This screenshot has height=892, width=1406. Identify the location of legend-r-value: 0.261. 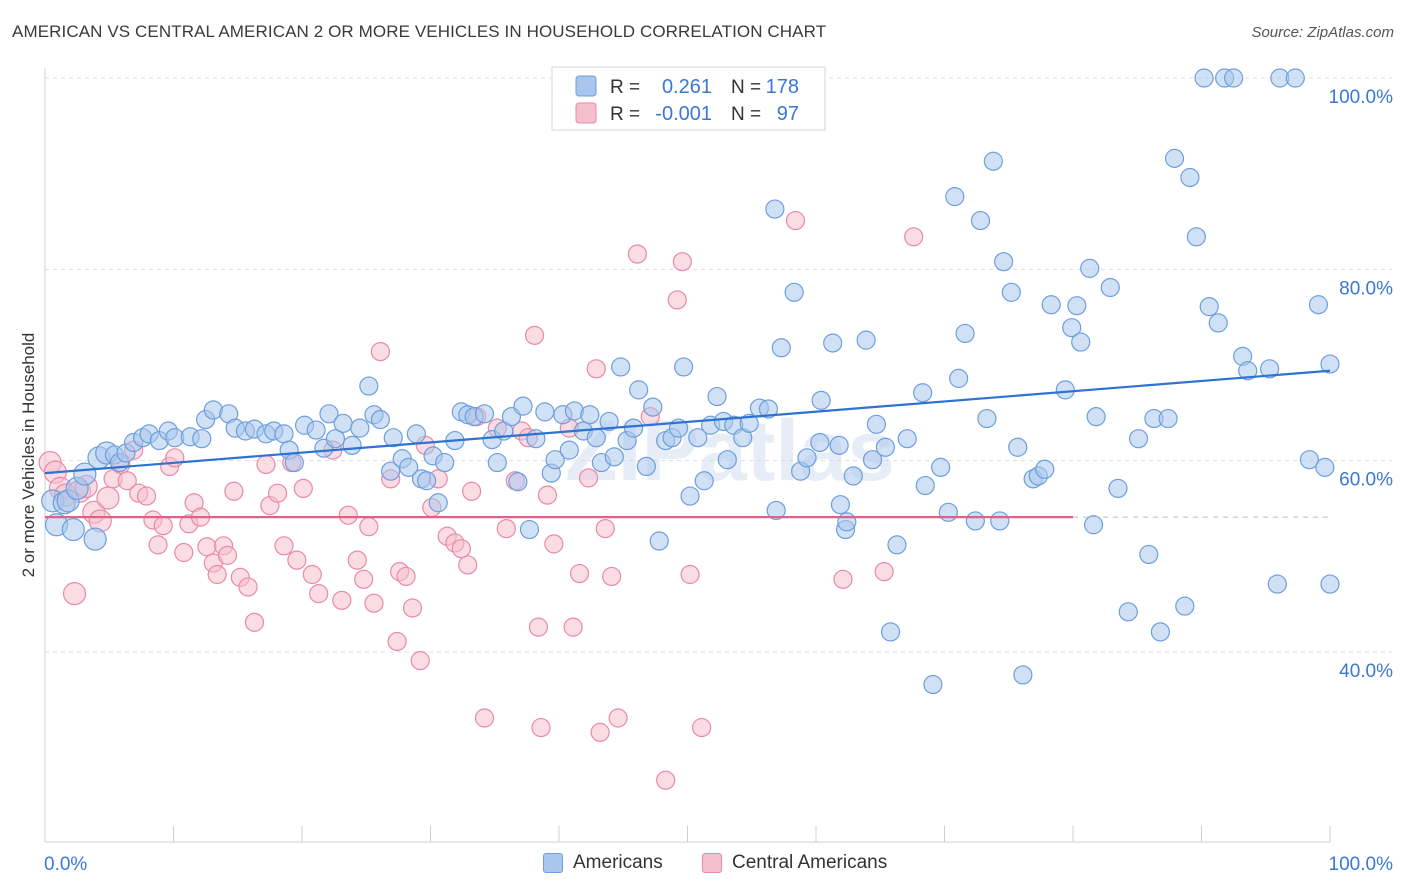
(687, 87).